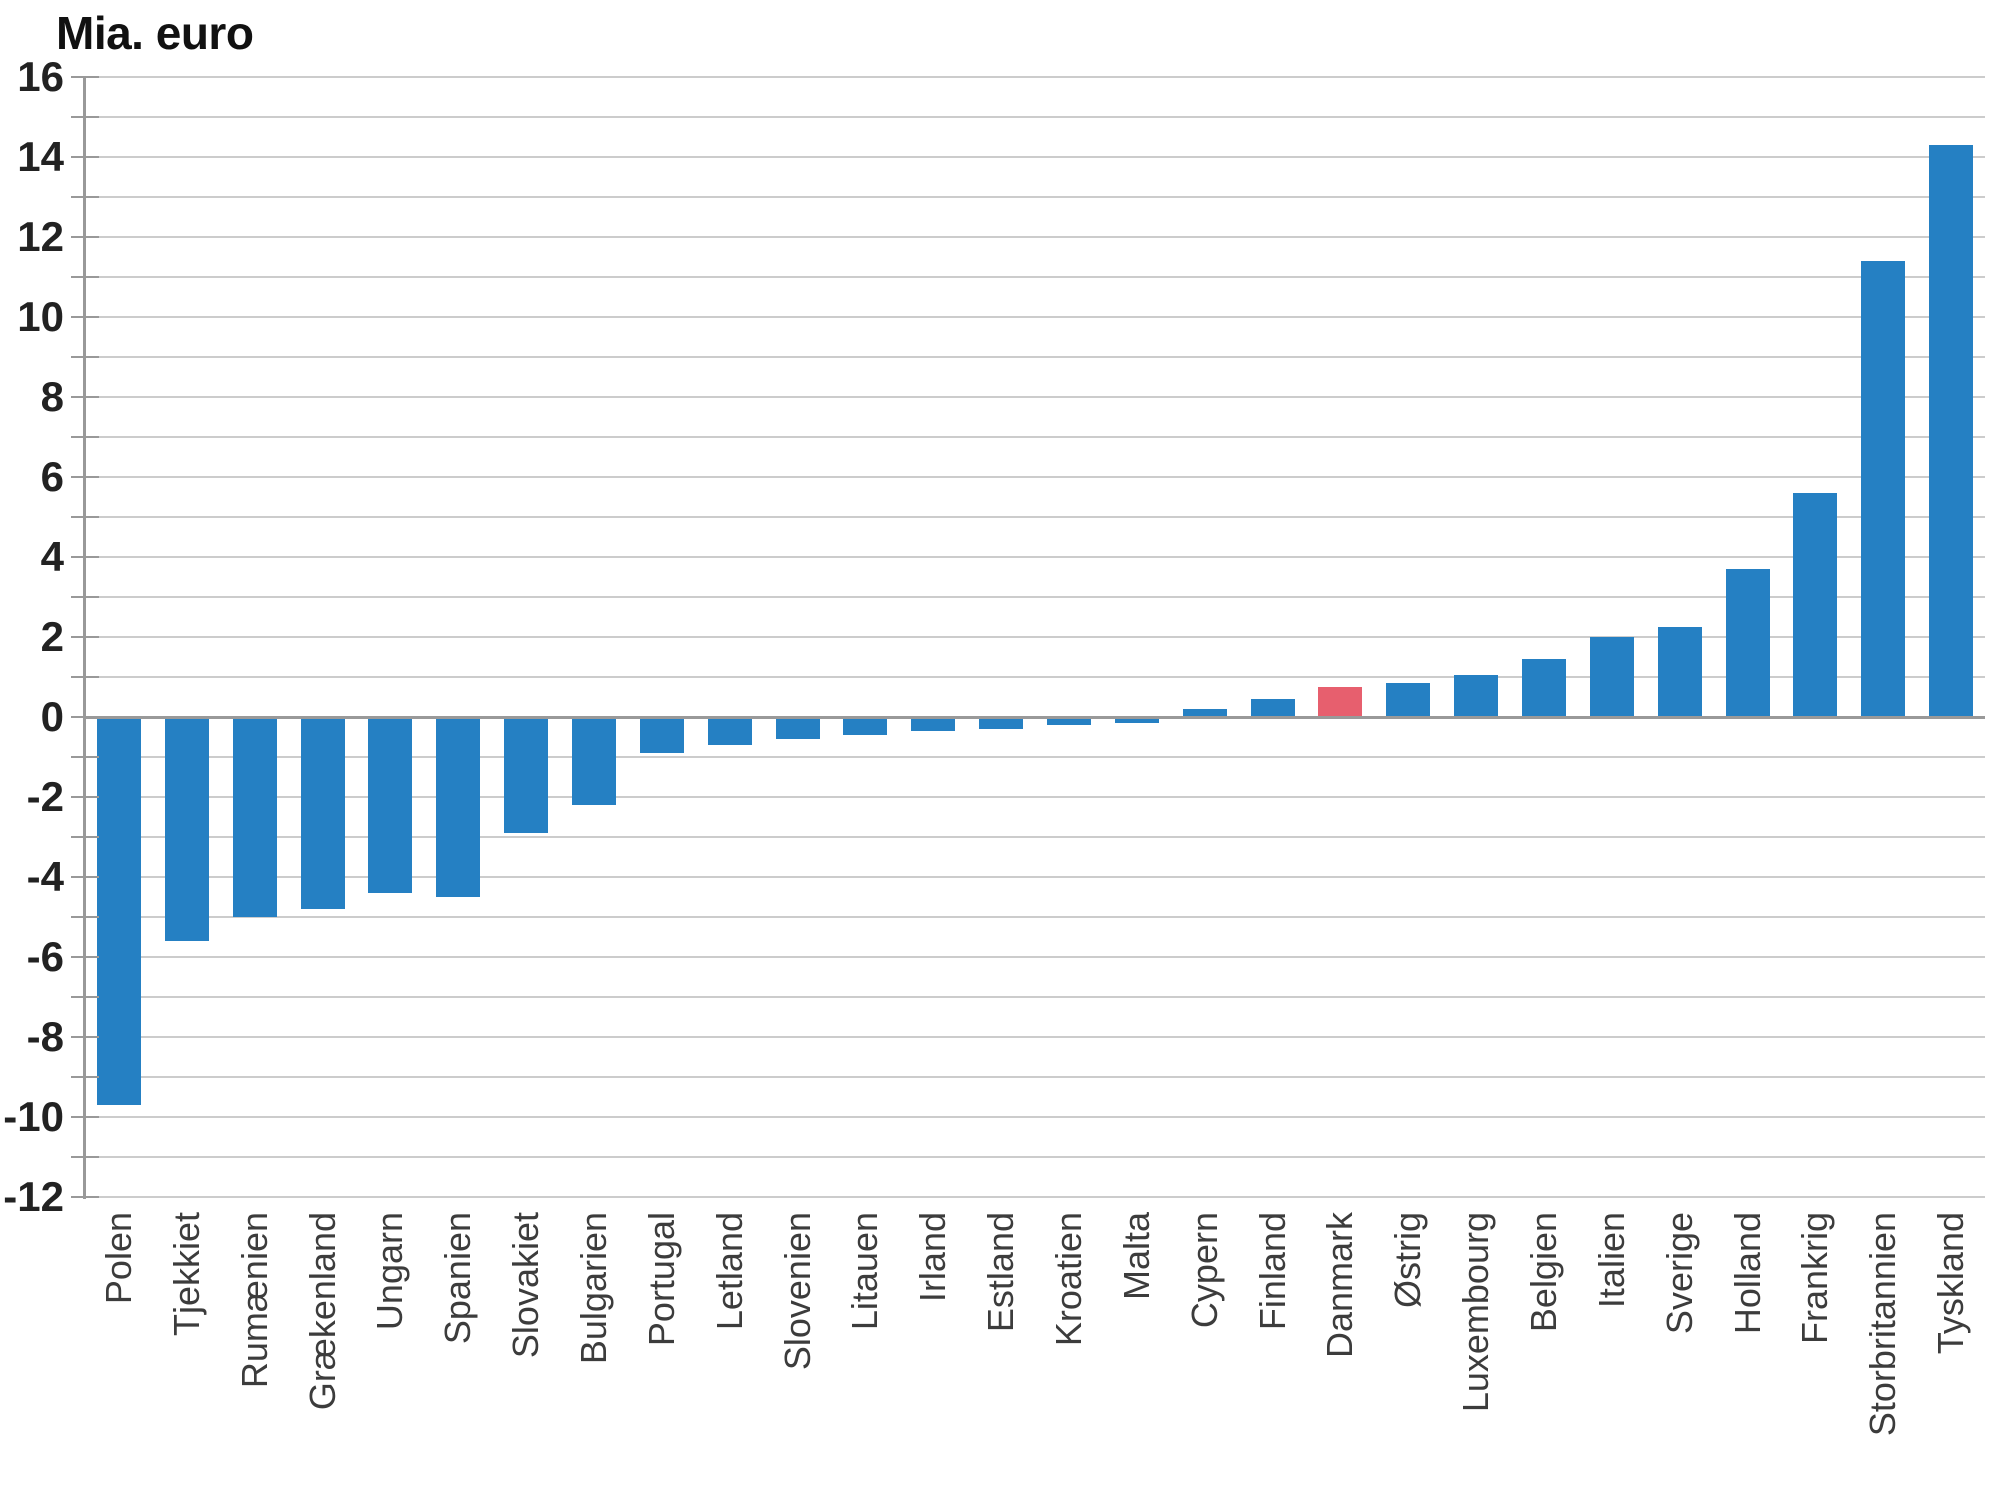 The width and height of the screenshot is (2000, 1509). I want to click on x-axis-label: Sverige, so click(1679, 1352).